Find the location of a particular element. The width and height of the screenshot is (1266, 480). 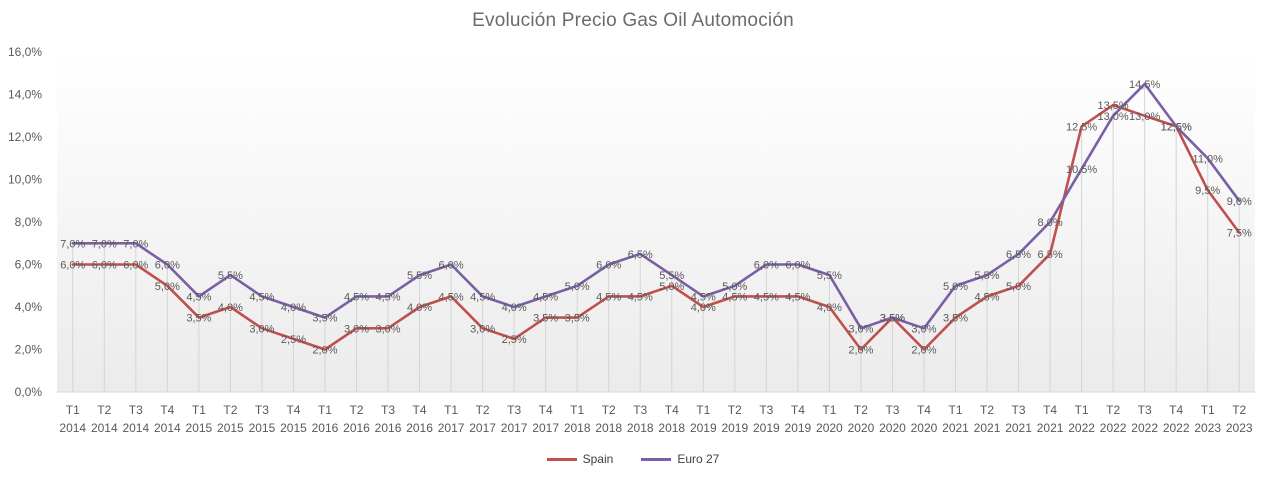

y-tick-label: 10,0% is located at coordinates (25, 180).